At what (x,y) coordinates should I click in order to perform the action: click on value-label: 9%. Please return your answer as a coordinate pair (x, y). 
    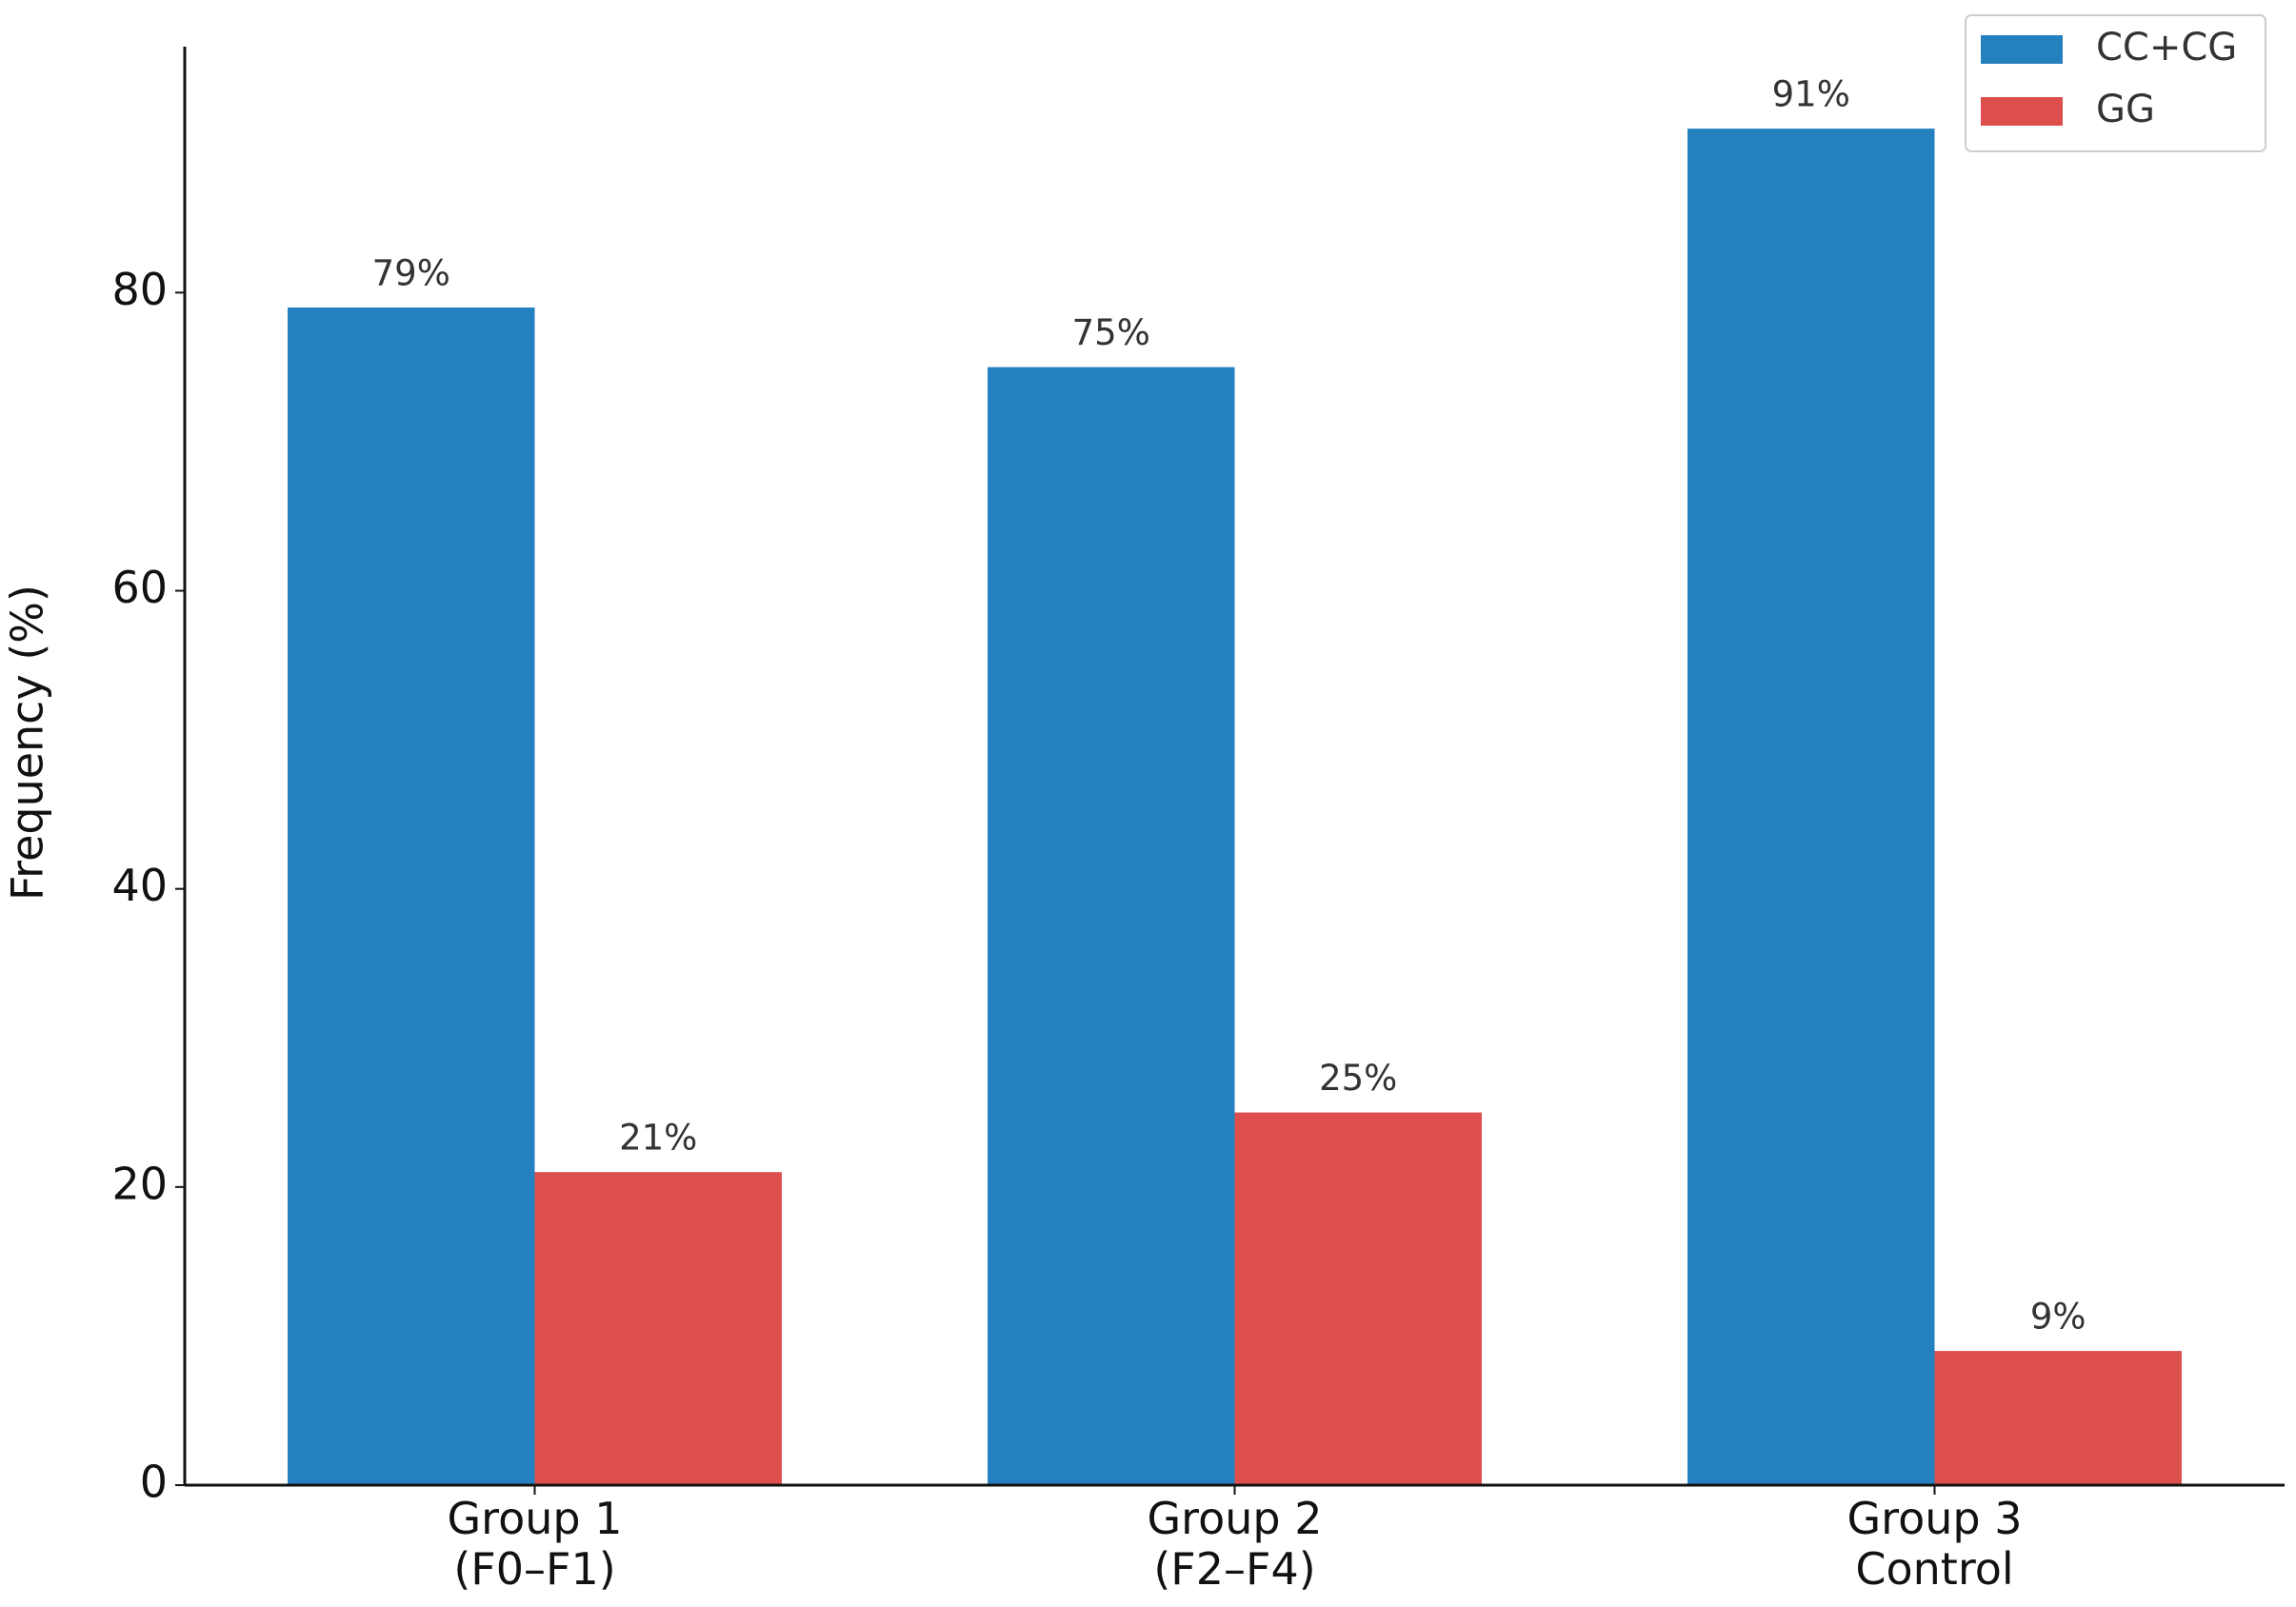
    Looking at the image, I should click on (2058, 1318).